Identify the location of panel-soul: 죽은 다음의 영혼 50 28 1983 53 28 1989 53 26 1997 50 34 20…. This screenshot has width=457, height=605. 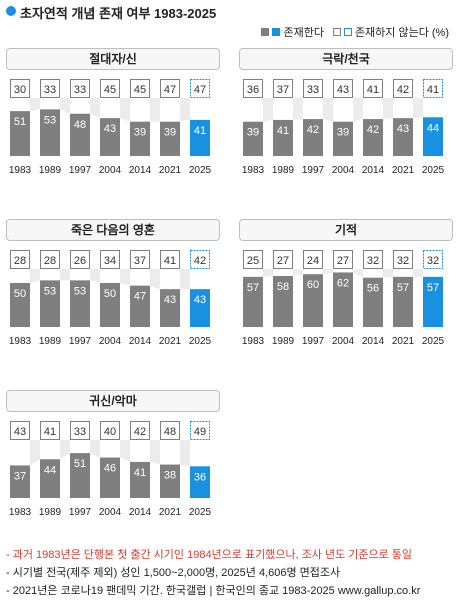
(115, 285).